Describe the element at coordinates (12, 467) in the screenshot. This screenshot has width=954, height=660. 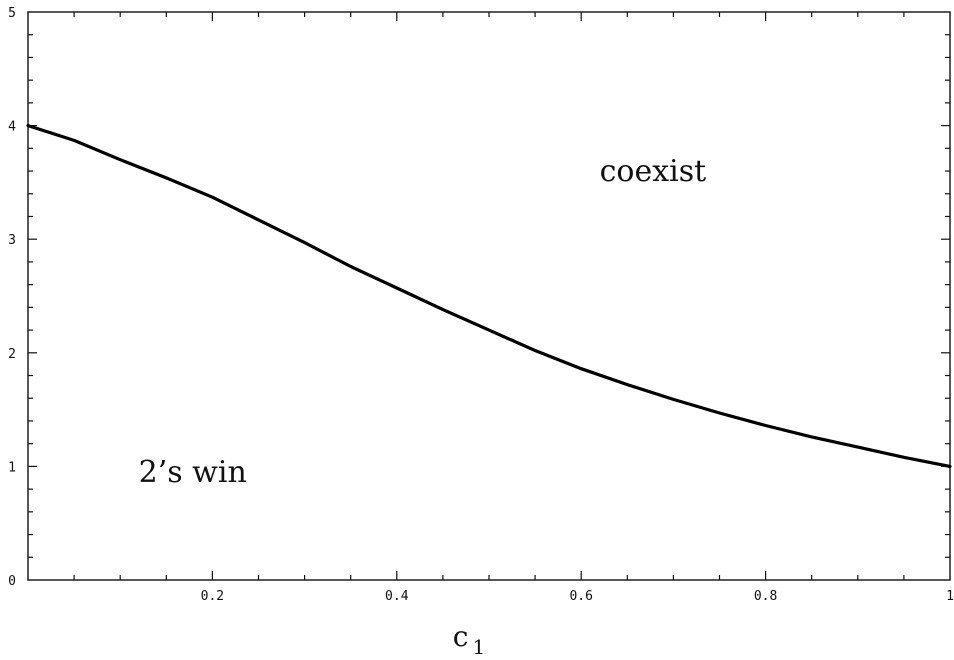
I see `y-tick-label: 1` at that location.